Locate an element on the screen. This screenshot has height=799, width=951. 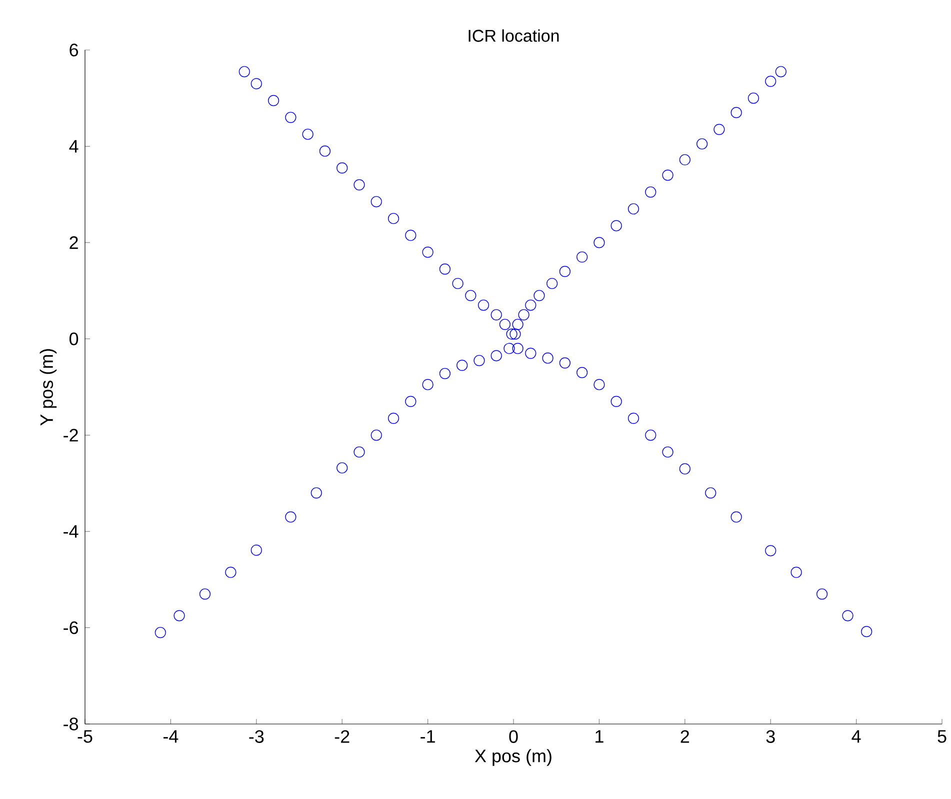
y-tick-label: 2 is located at coordinates (74, 242).